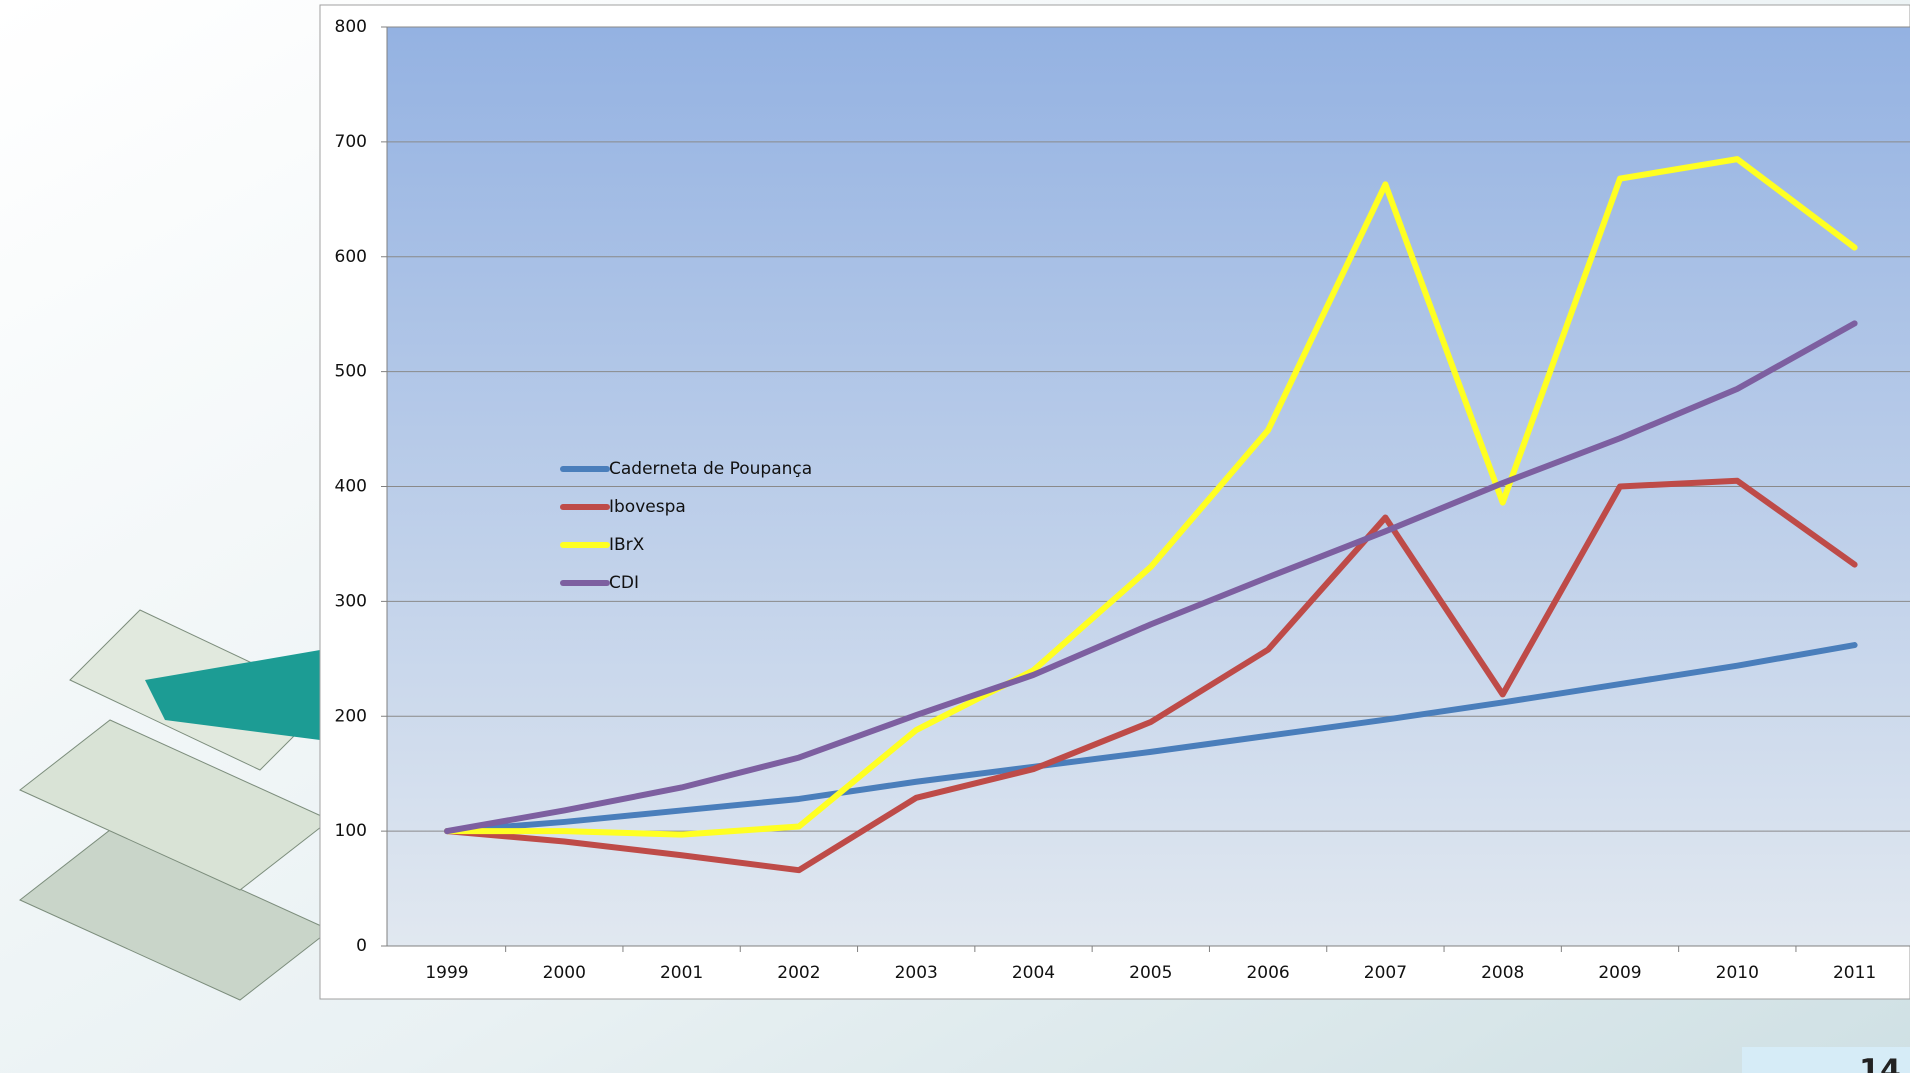  I want to click on x-tick-label: 2001, so click(681, 973).